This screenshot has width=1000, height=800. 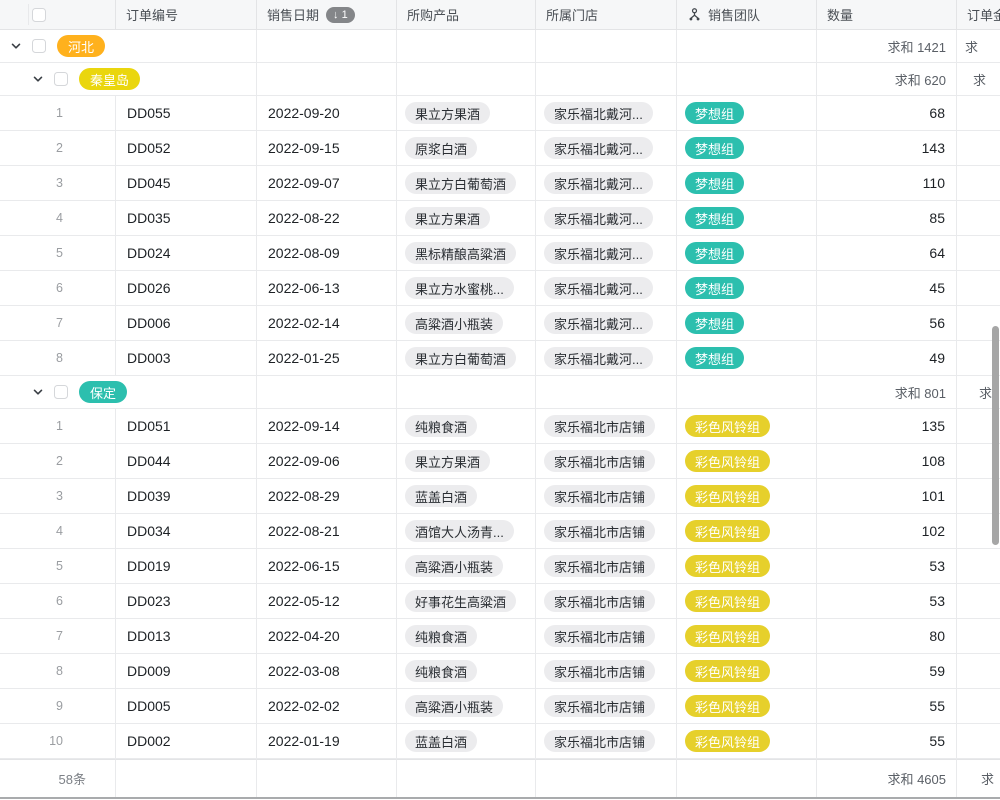 What do you see at coordinates (887, 531) in the screenshot?
I see `qty-cell: 102` at bounding box center [887, 531].